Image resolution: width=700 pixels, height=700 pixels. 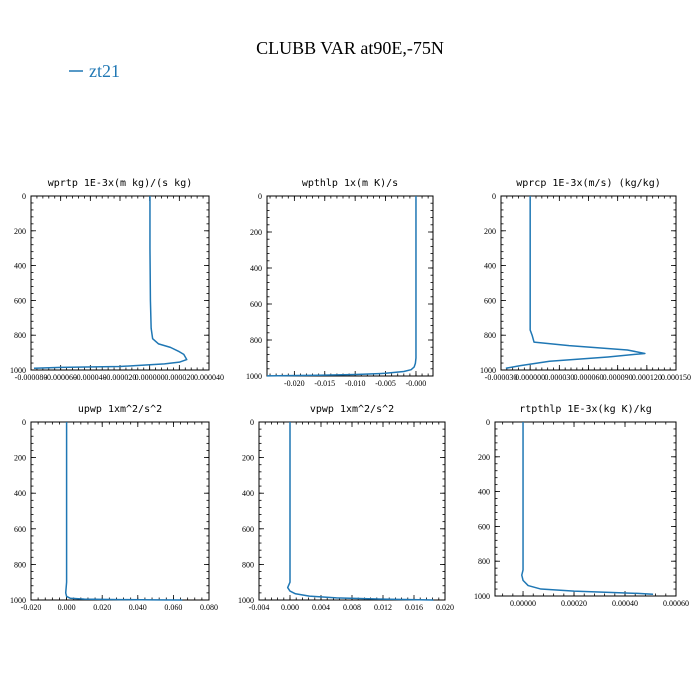 I want to click on panel-title: vpwp 1xm^2/s^2, so click(x=352, y=409).